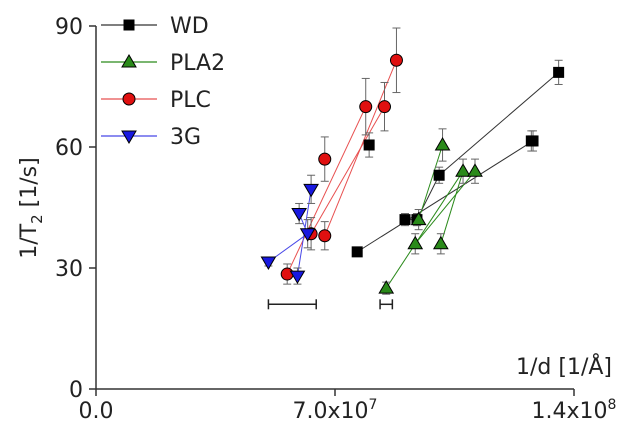  Describe the element at coordinates (564, 366) in the screenshot. I see `x-axis-label: 1/d [1/Å]` at that location.